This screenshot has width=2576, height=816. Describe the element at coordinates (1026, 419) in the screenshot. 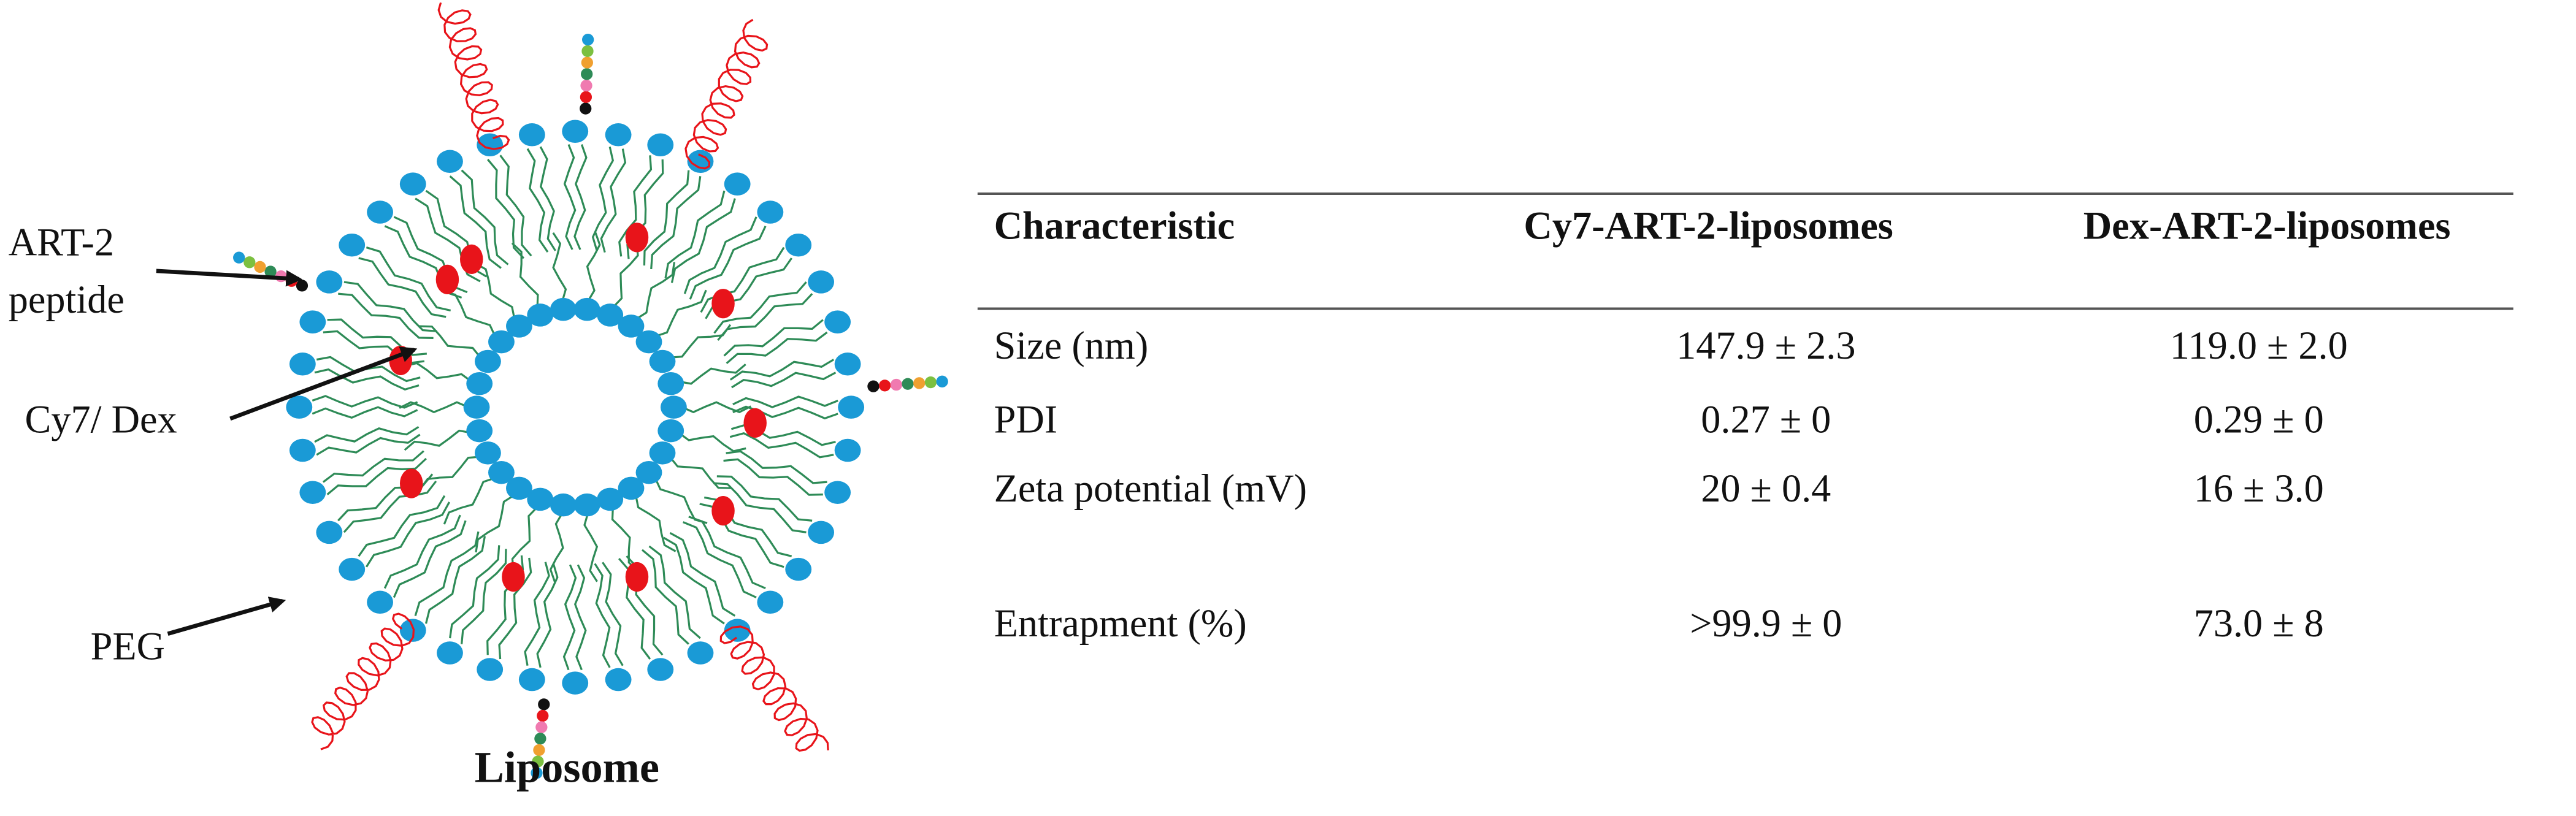

I see `table-cell: PDI` at that location.